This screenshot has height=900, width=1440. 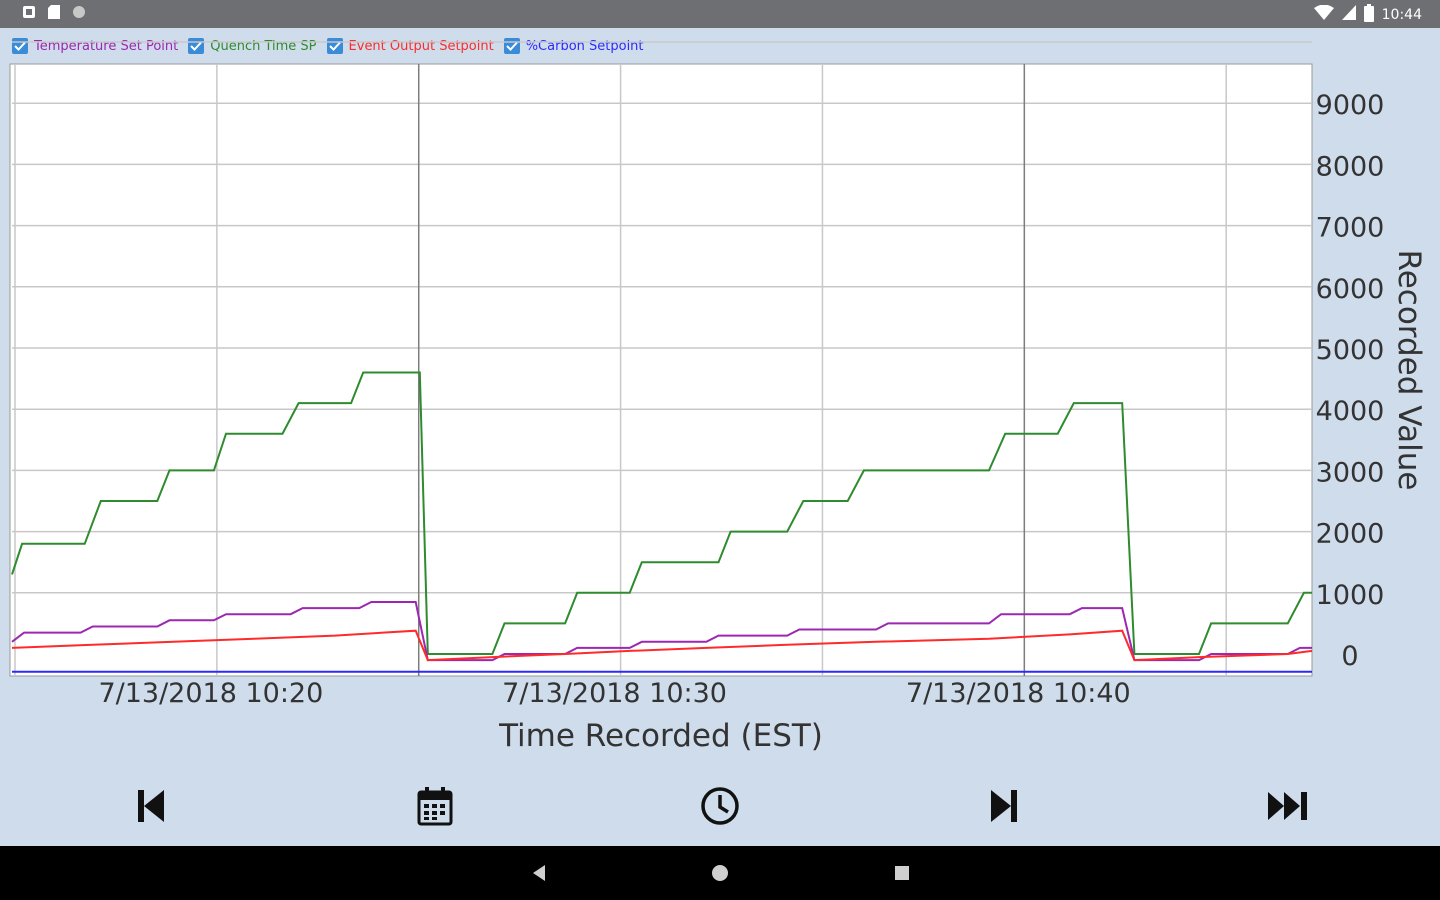 I want to click on status-bar: 10:44, so click(x=720, y=14).